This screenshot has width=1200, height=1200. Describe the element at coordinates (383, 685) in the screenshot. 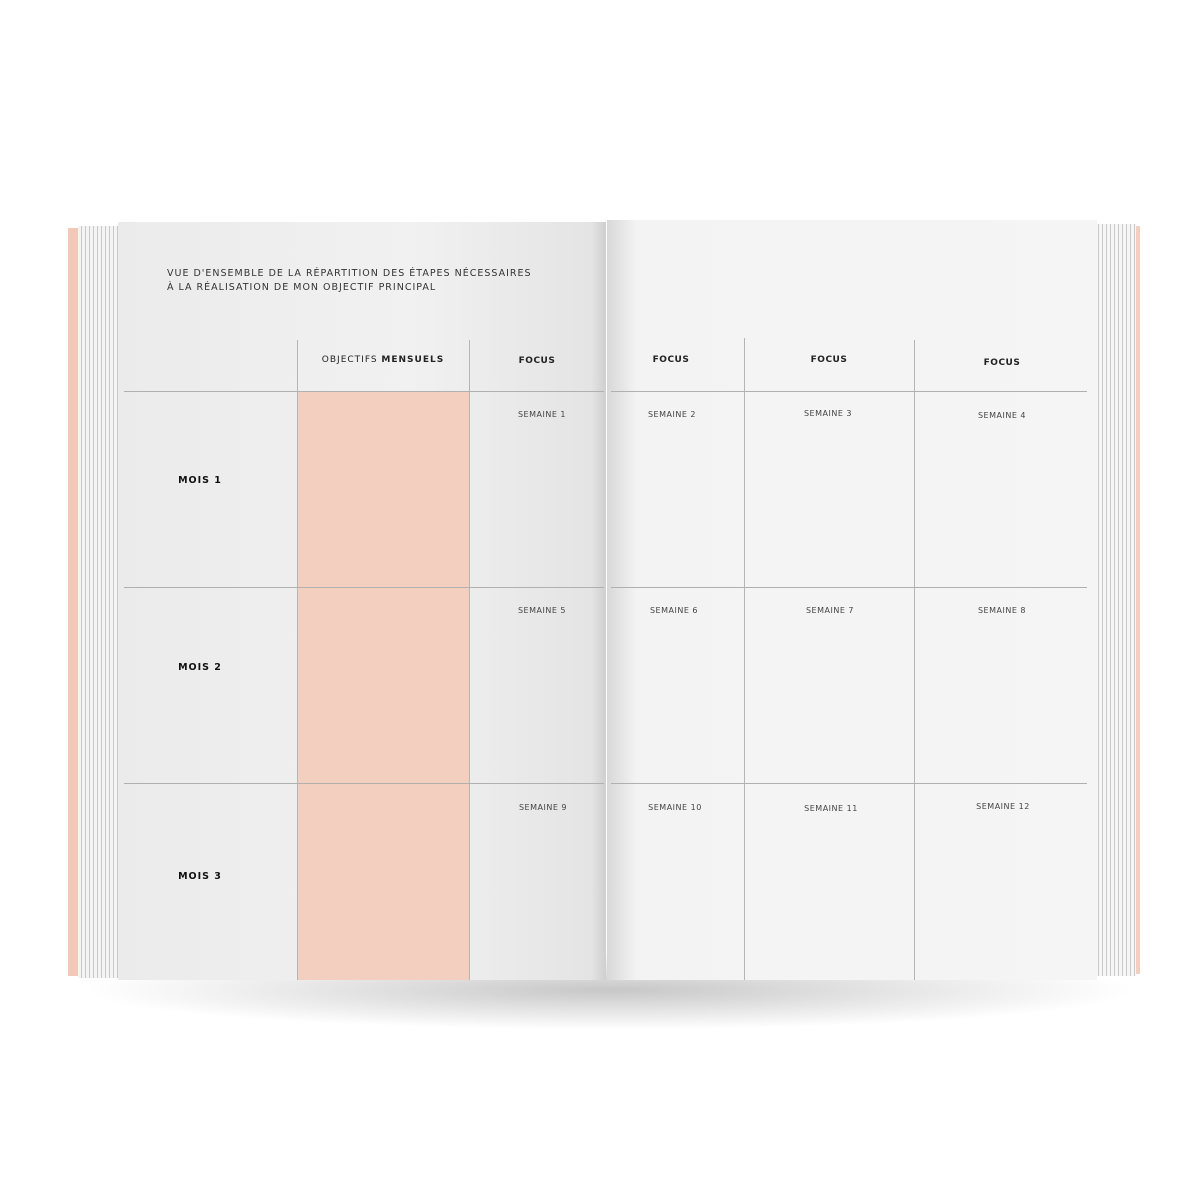

I see `monthly-objectives-column` at that location.